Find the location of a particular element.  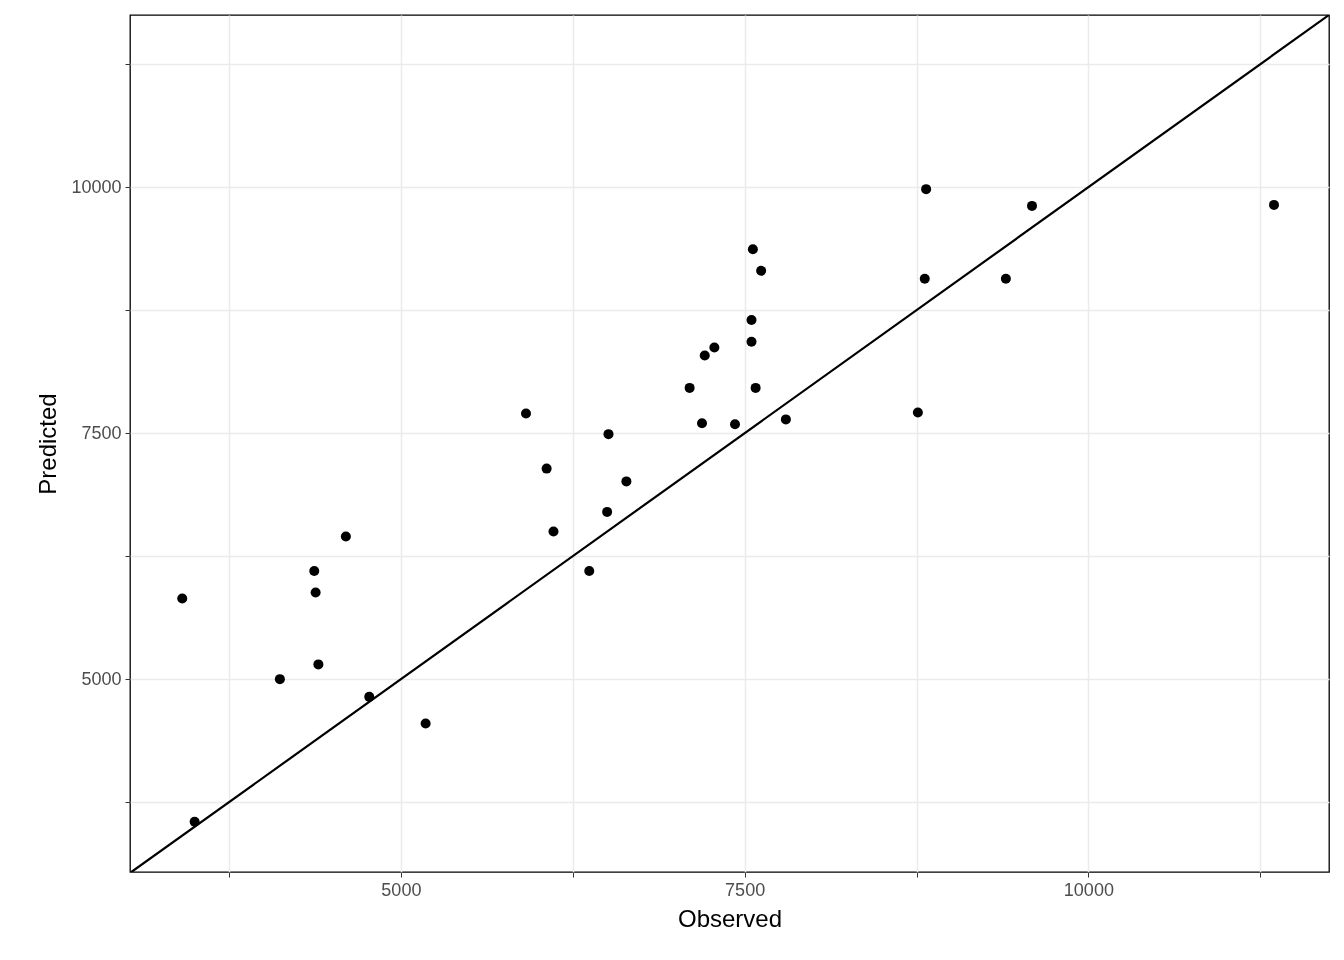

y-axis-title: Predicted is located at coordinates (48, 444).